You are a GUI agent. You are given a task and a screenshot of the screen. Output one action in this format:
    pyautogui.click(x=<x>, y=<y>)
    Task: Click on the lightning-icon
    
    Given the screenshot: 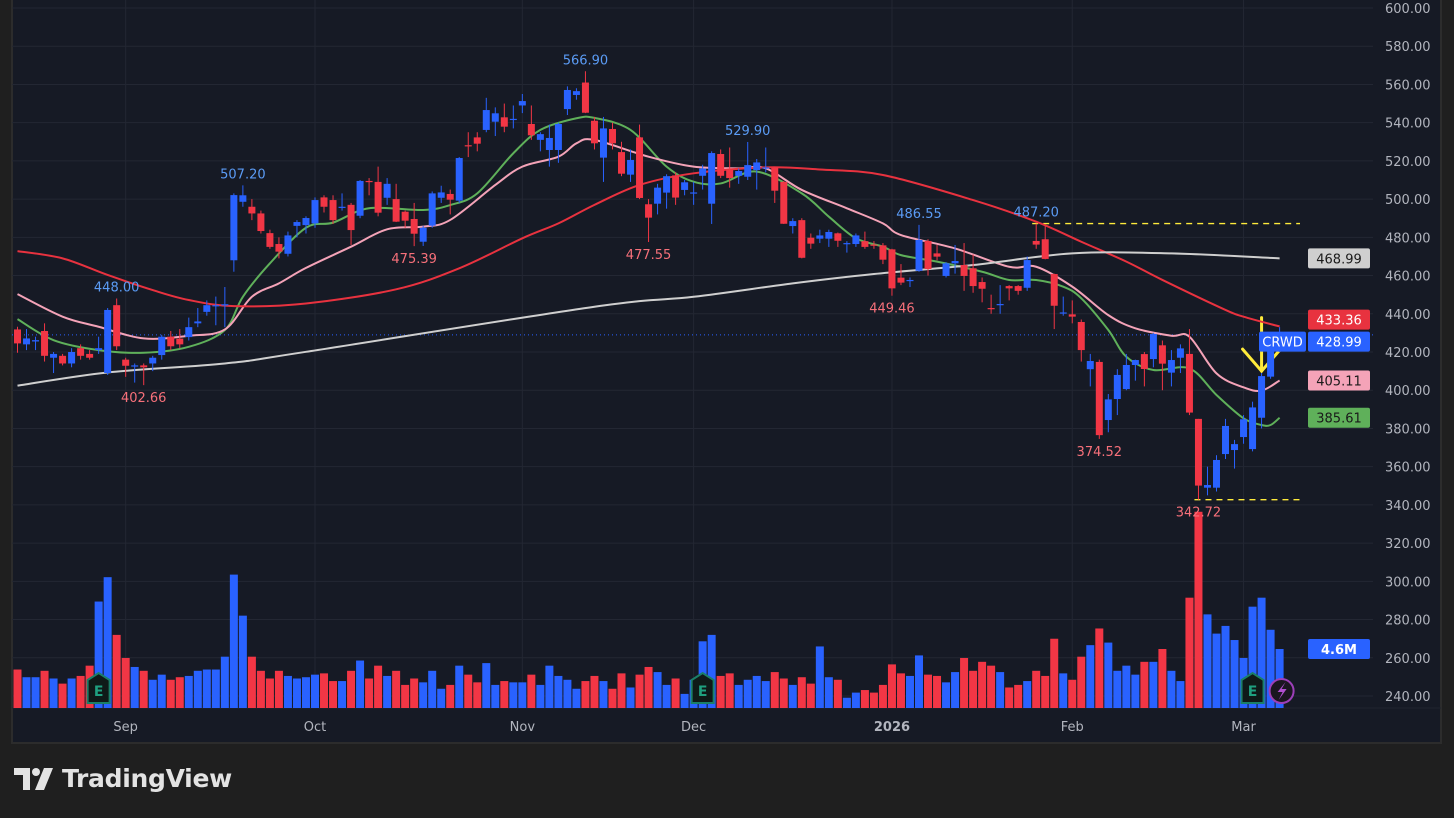 What is the action you would take?
    pyautogui.click(x=1281, y=691)
    